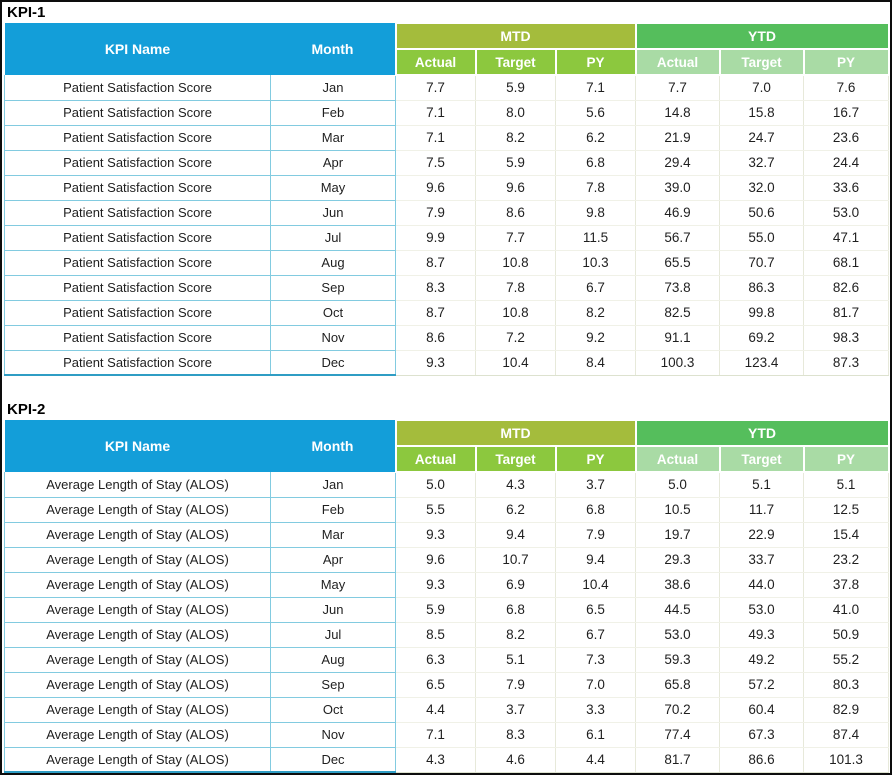 The width and height of the screenshot is (892, 775). I want to click on month-cell: Dec, so click(333, 362).